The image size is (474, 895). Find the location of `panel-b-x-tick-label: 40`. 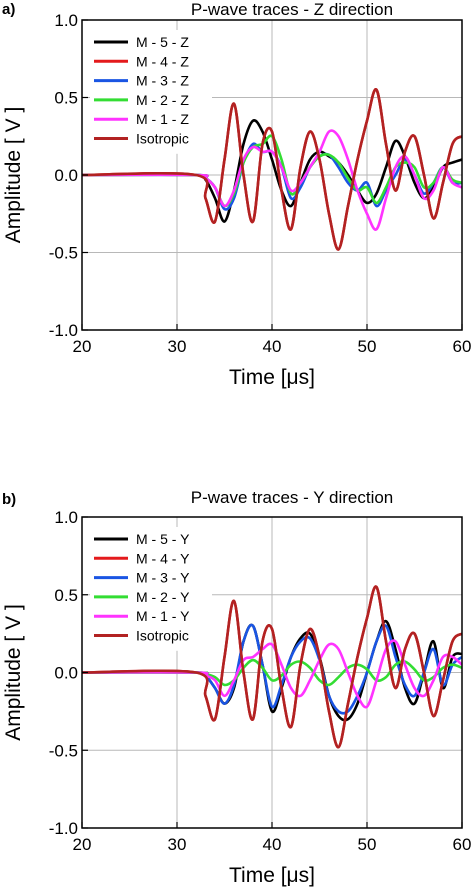

panel-b-x-tick-label: 40 is located at coordinates (272, 844).